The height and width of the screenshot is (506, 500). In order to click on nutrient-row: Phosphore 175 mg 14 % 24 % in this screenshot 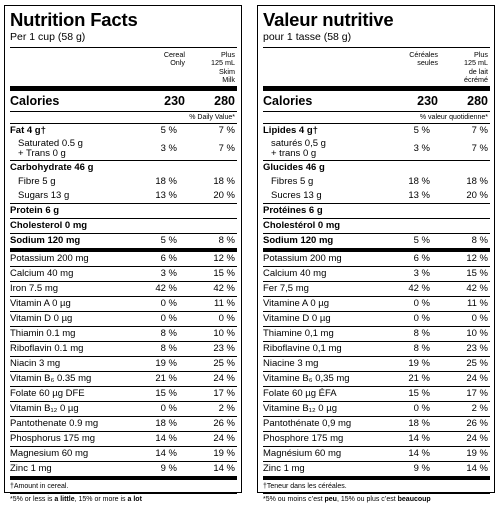, I will do `click(376, 438)`.